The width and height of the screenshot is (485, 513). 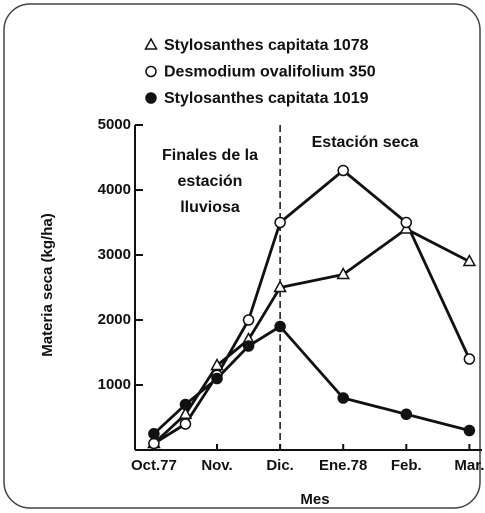 I want to click on y-tick-label: 5000, so click(x=114, y=124).